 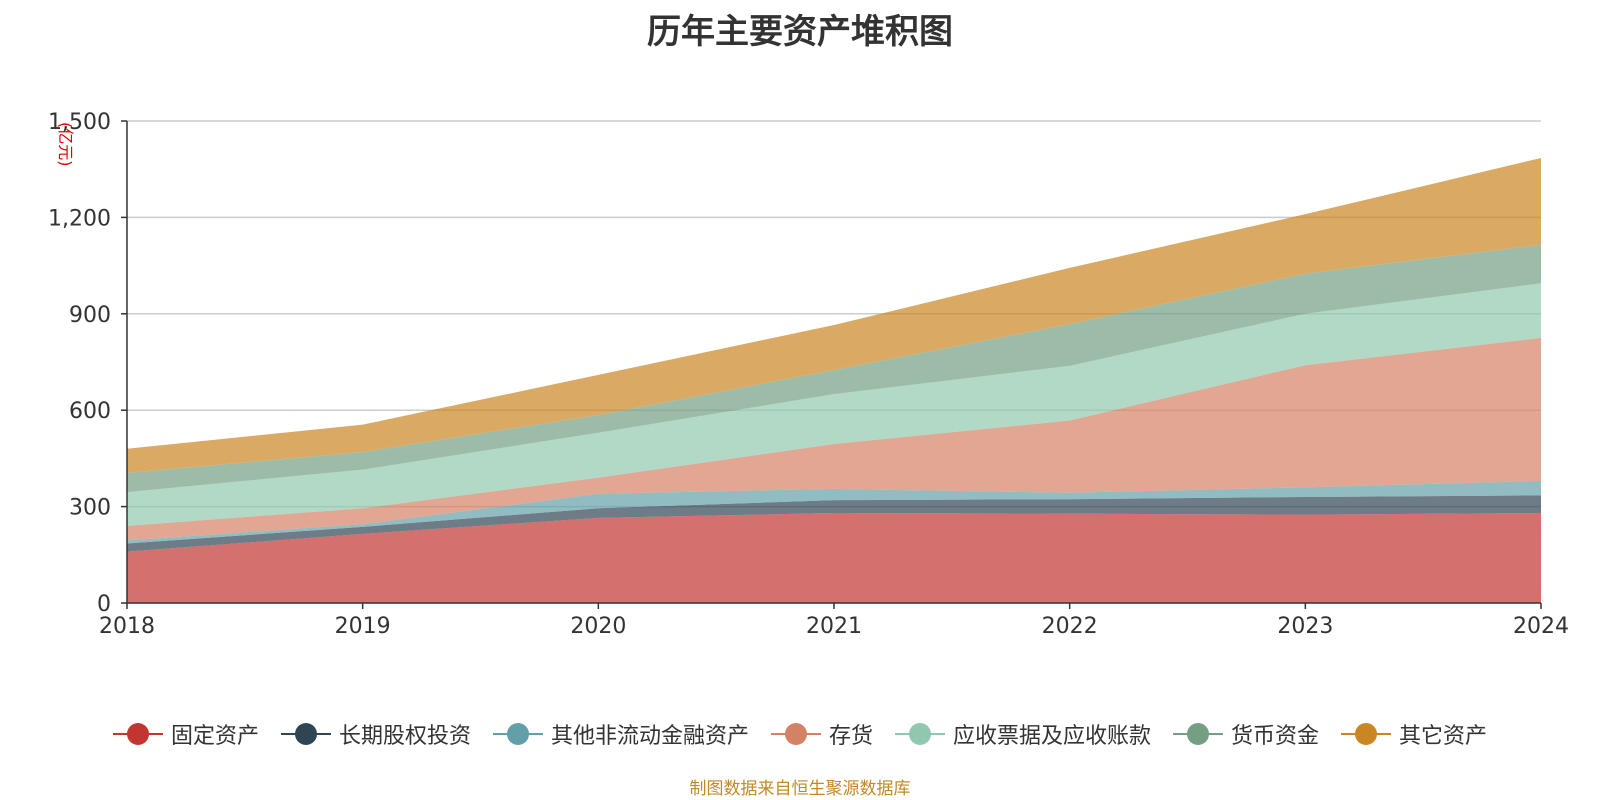 I want to click on legend-label: 固定资产, so click(x=214, y=736).